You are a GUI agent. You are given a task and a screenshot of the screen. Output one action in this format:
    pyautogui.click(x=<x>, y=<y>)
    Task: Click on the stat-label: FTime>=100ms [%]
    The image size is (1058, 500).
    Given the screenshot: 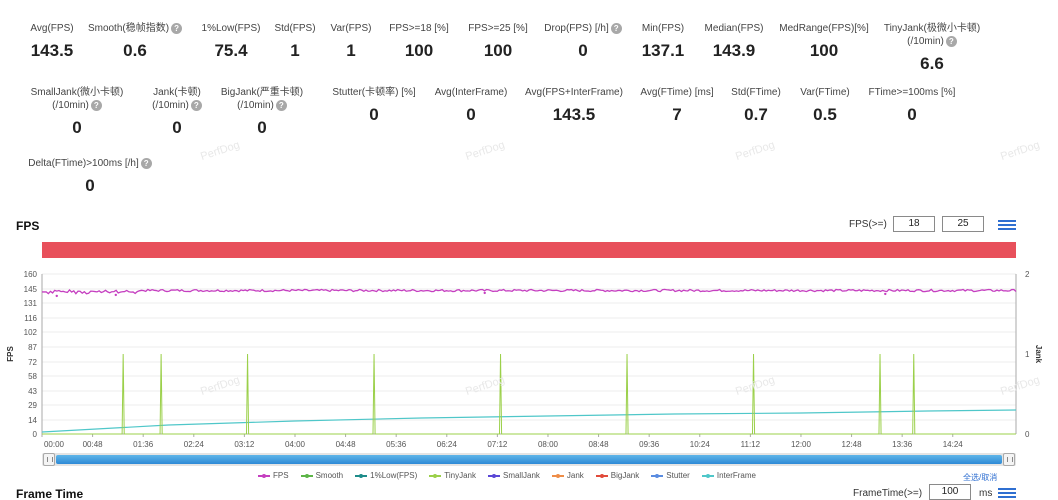 What is the action you would take?
    pyautogui.click(x=912, y=92)
    